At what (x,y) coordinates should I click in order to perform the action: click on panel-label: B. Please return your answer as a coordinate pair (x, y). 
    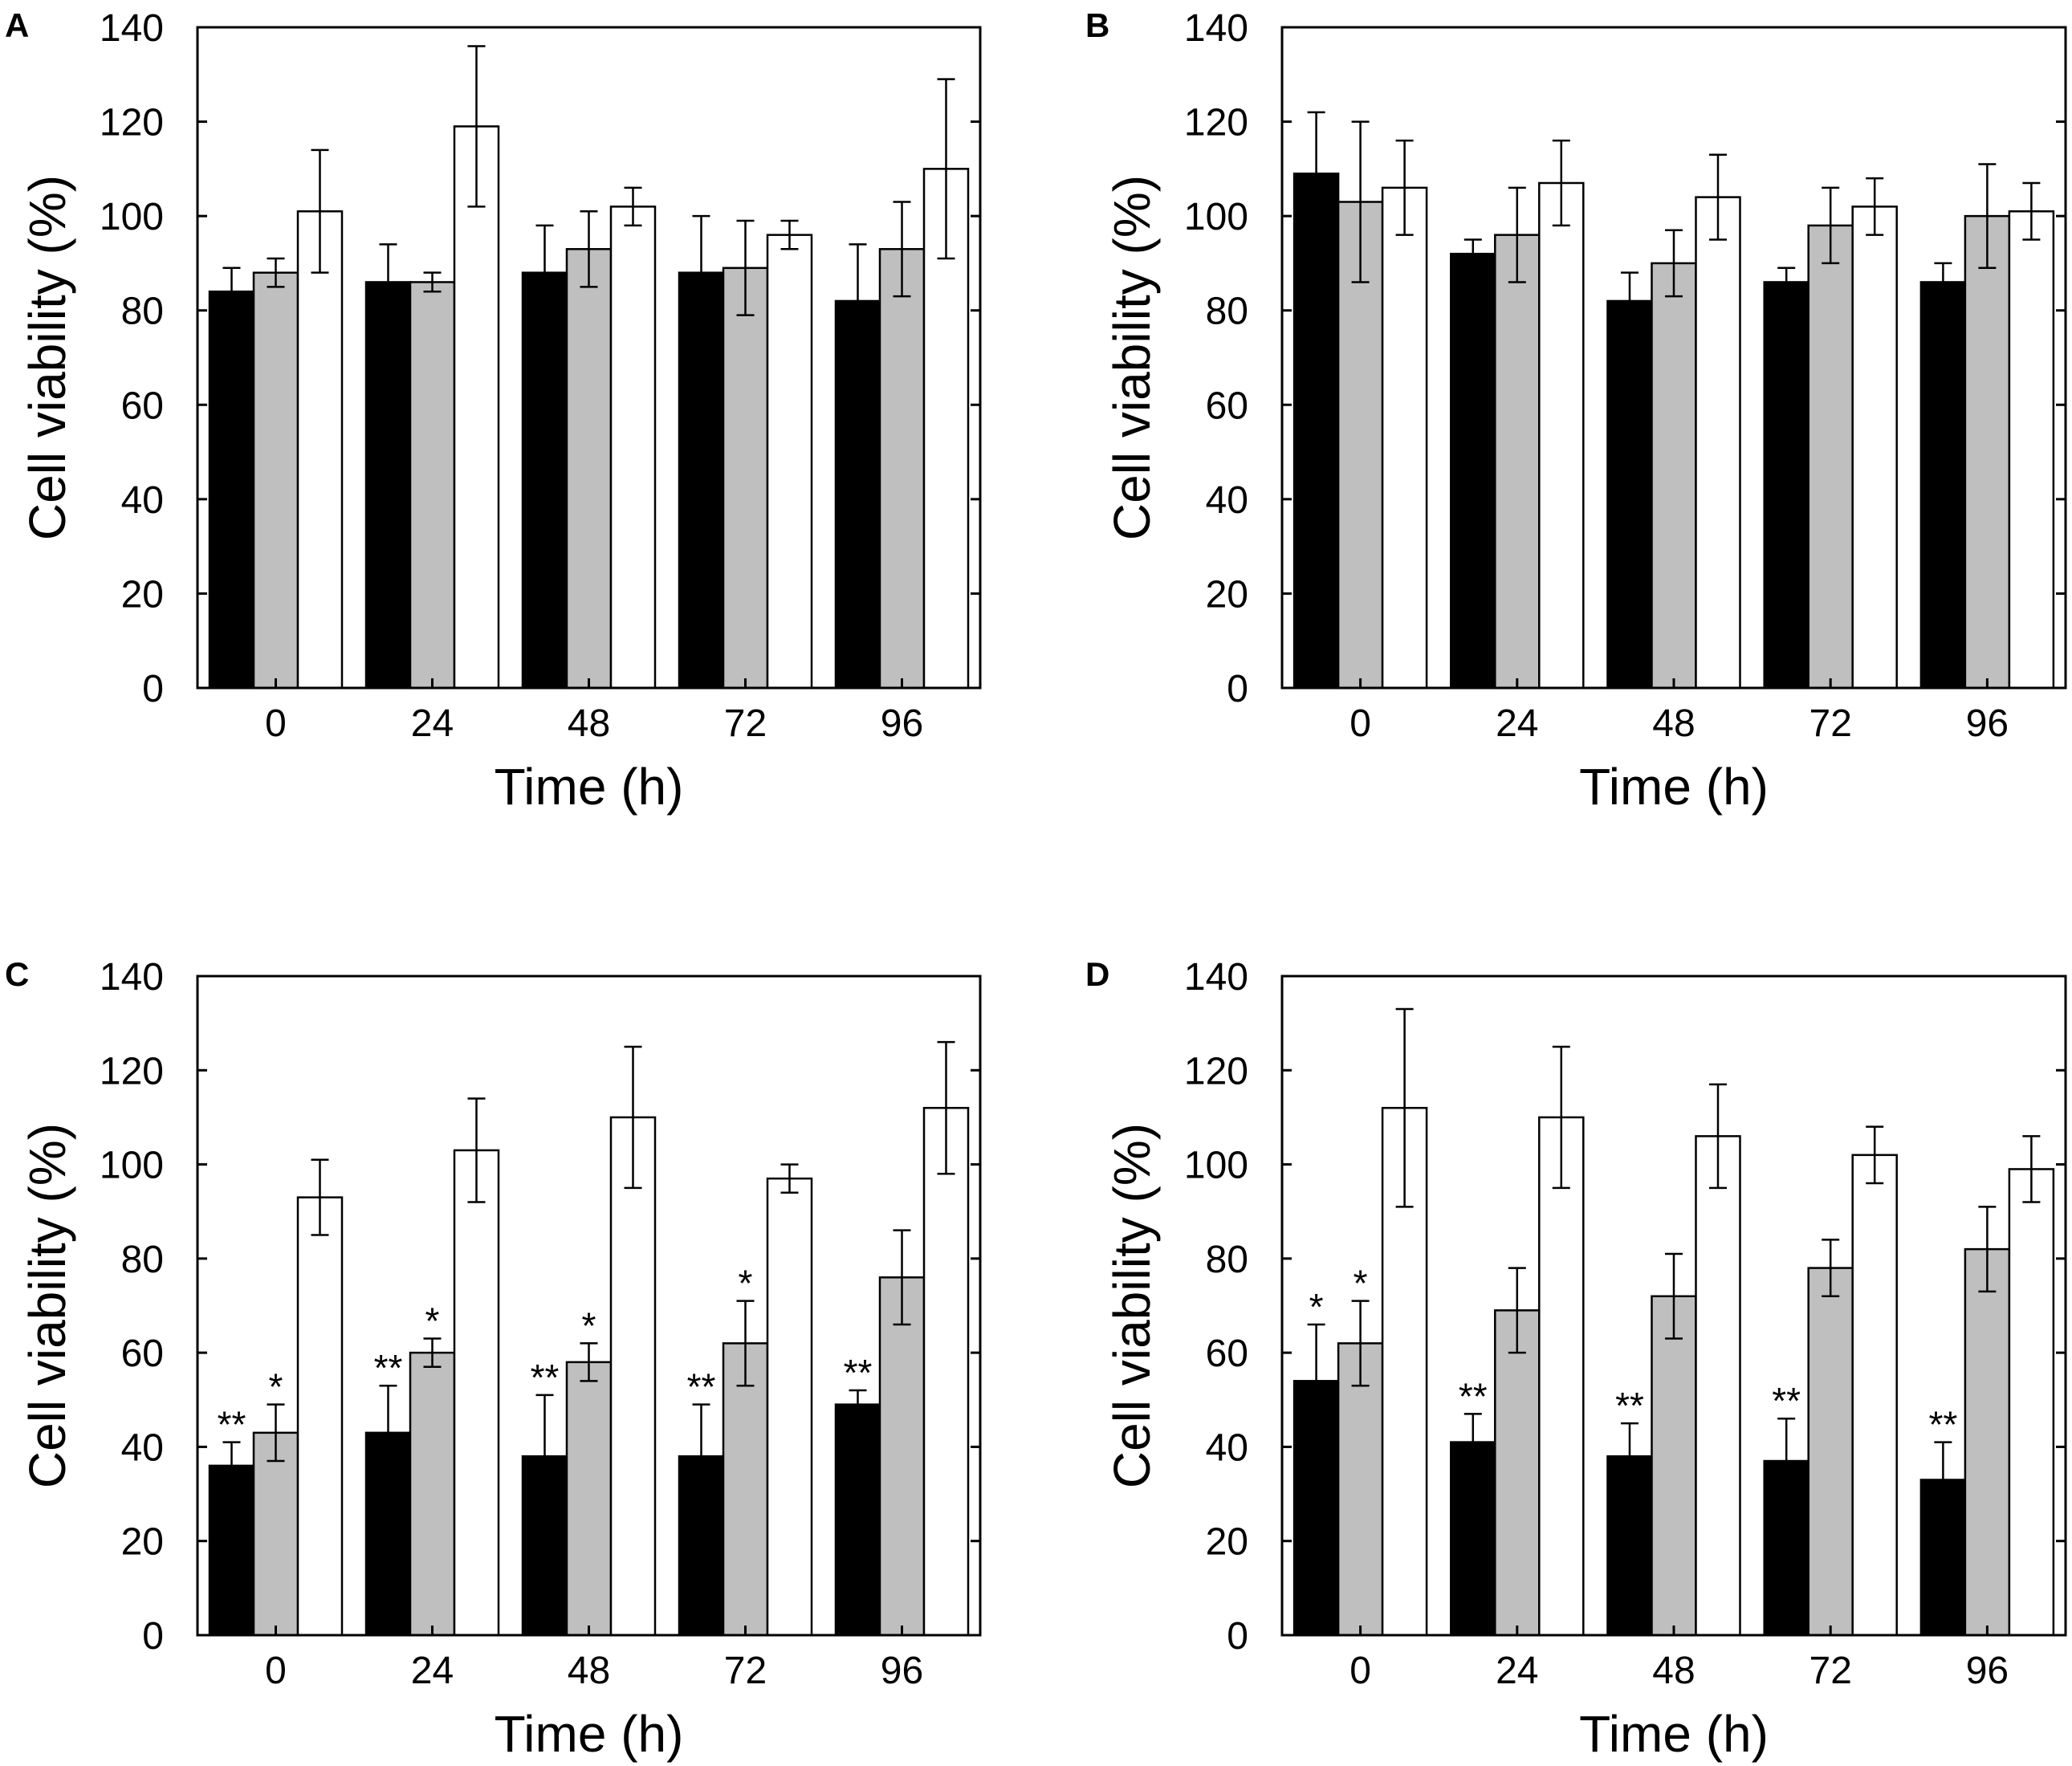
    Looking at the image, I should click on (1097, 25).